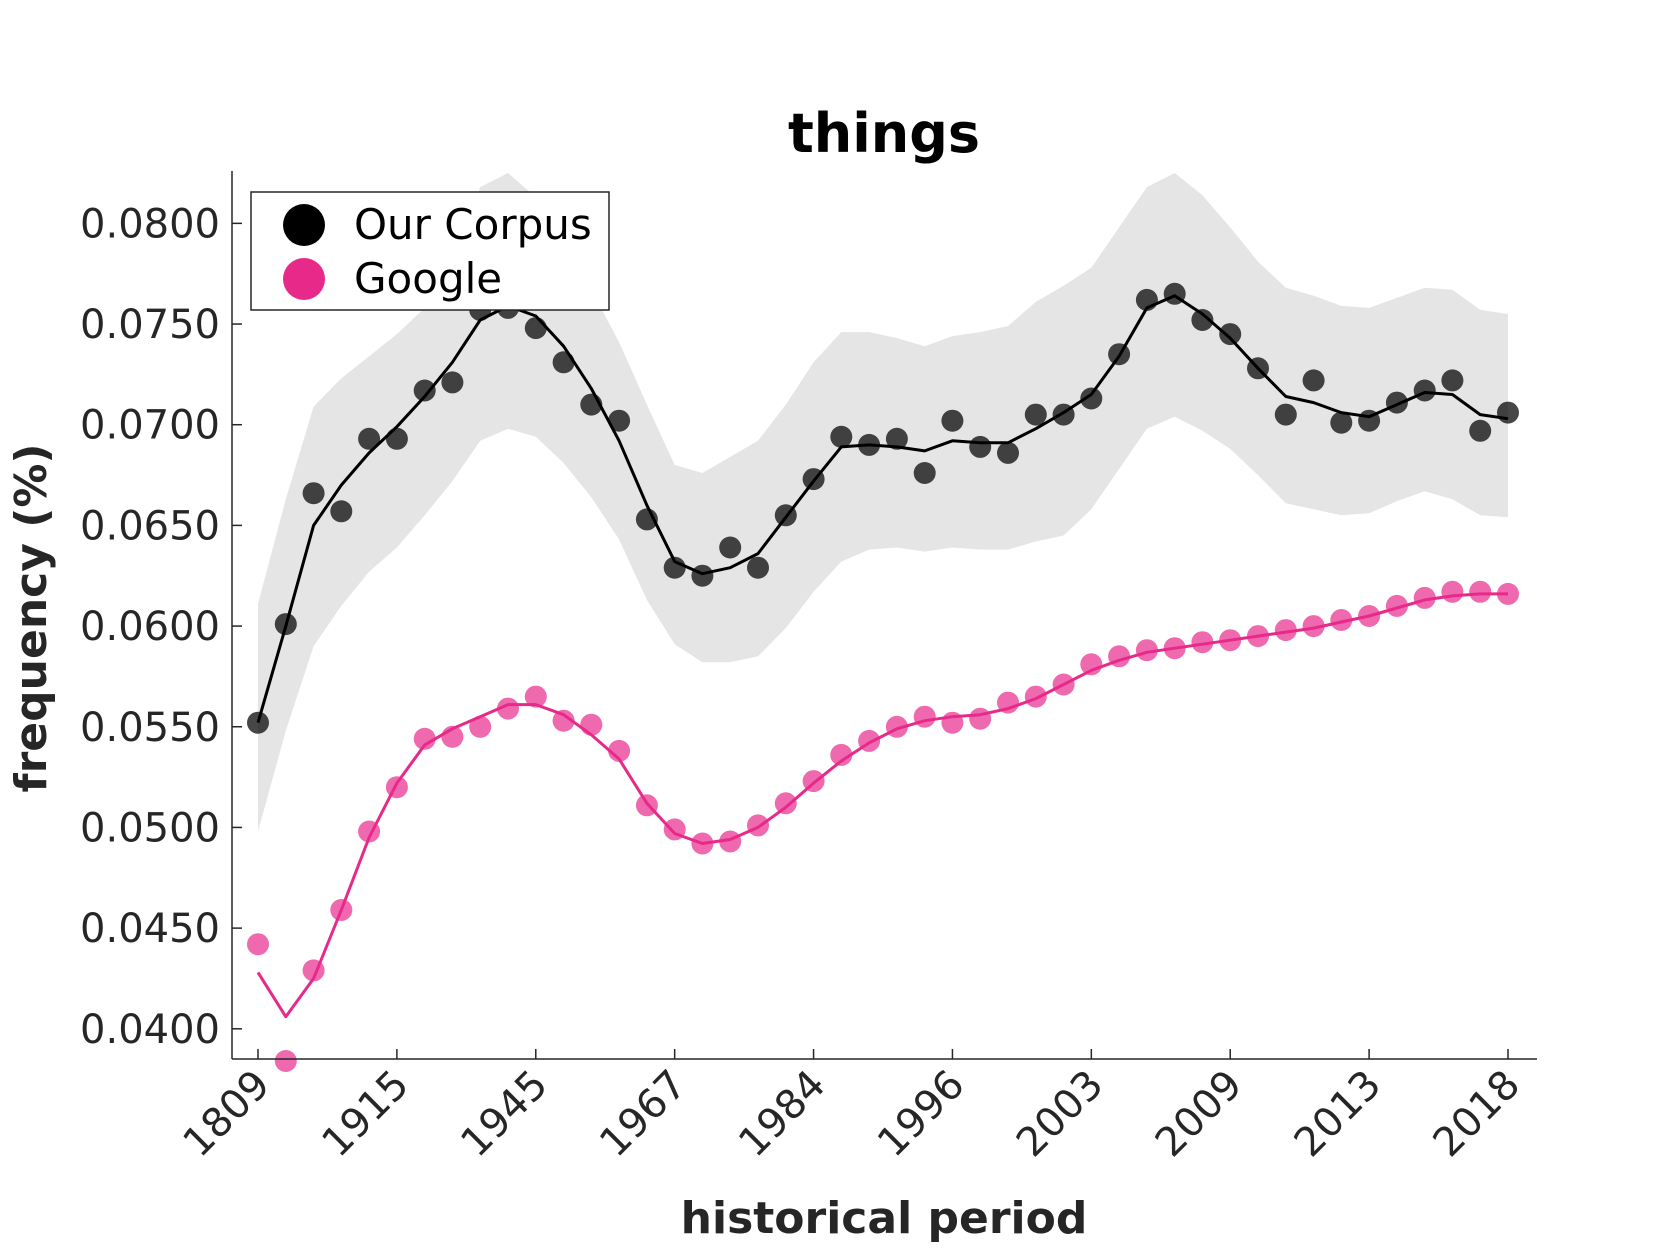 This screenshot has height=1260, width=1680. What do you see at coordinates (428, 278) in the screenshot?
I see `legend-label-google: Google` at bounding box center [428, 278].